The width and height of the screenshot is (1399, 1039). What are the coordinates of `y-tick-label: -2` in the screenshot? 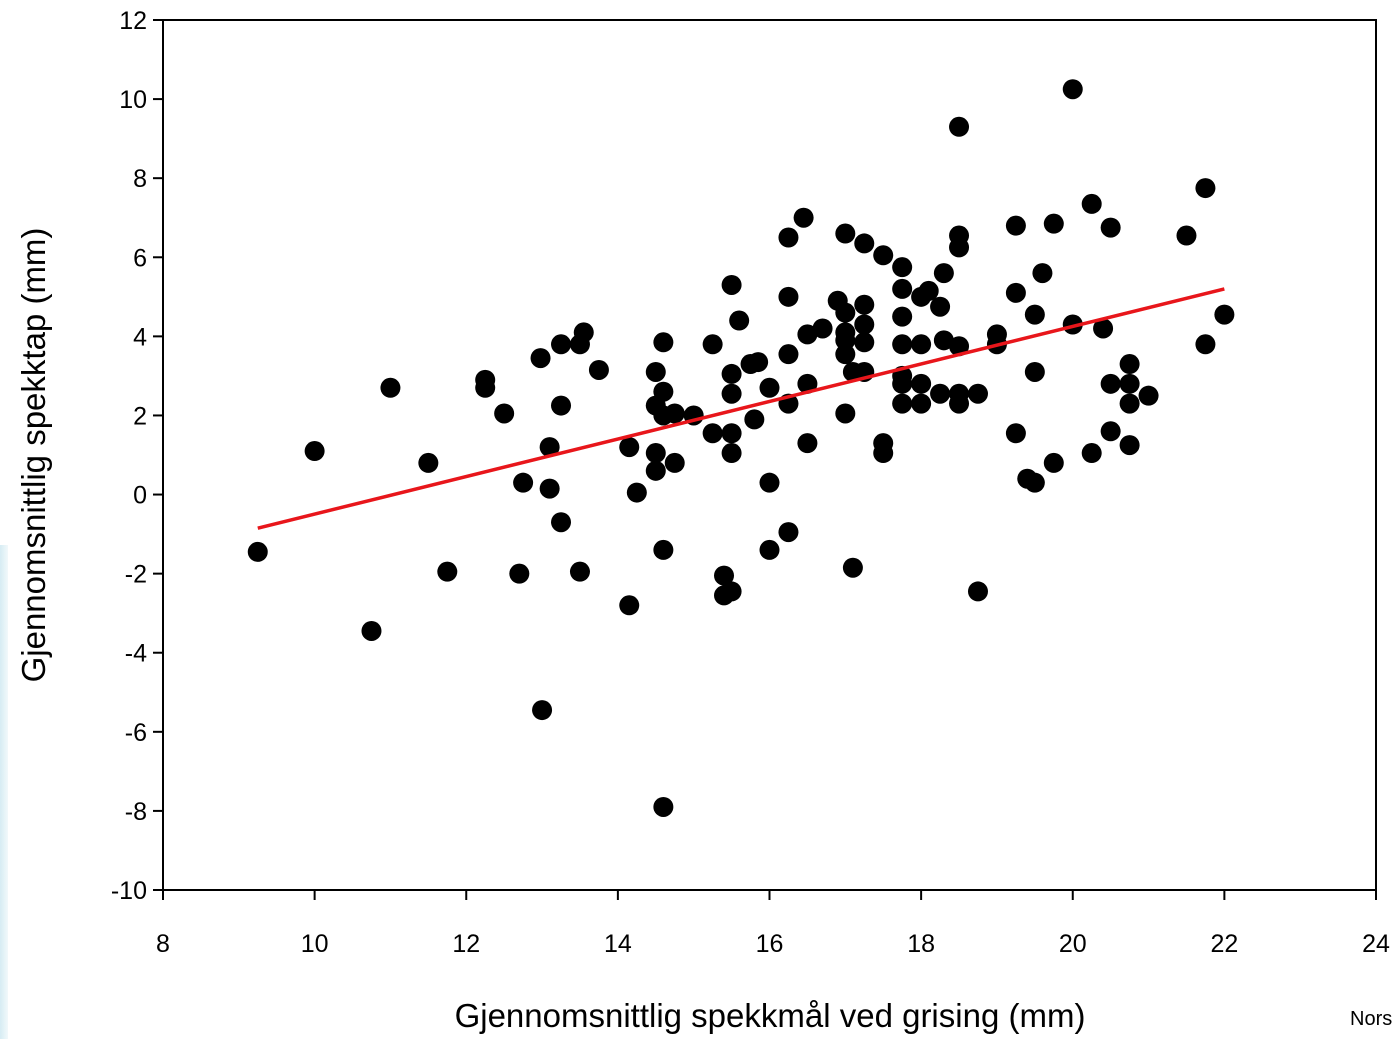 It's located at (136, 575).